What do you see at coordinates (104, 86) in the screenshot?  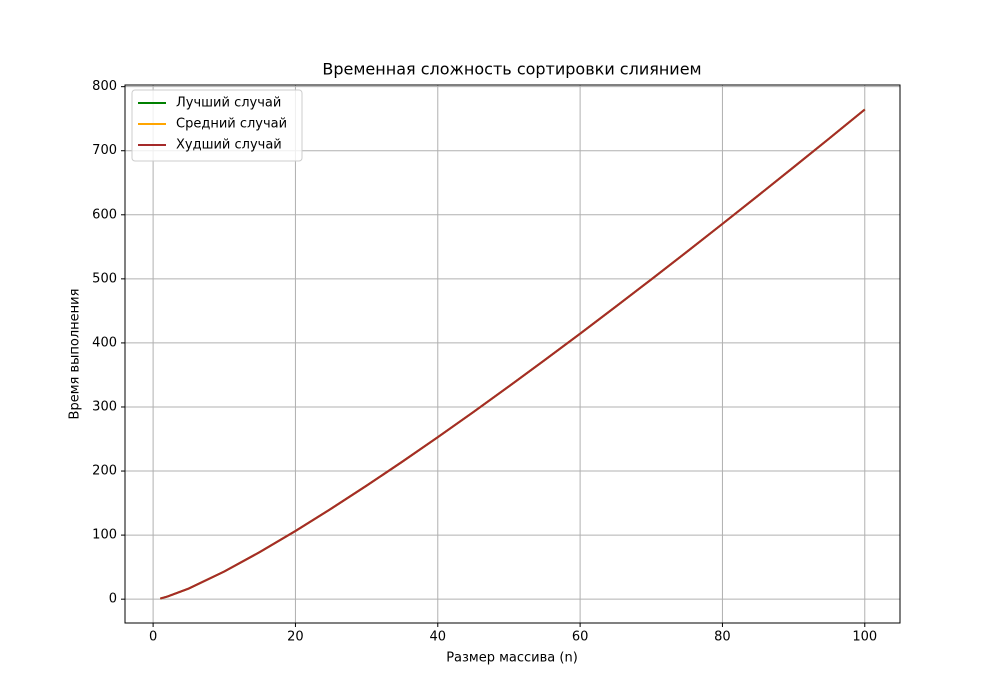 I see `y-tick-label: 800` at bounding box center [104, 86].